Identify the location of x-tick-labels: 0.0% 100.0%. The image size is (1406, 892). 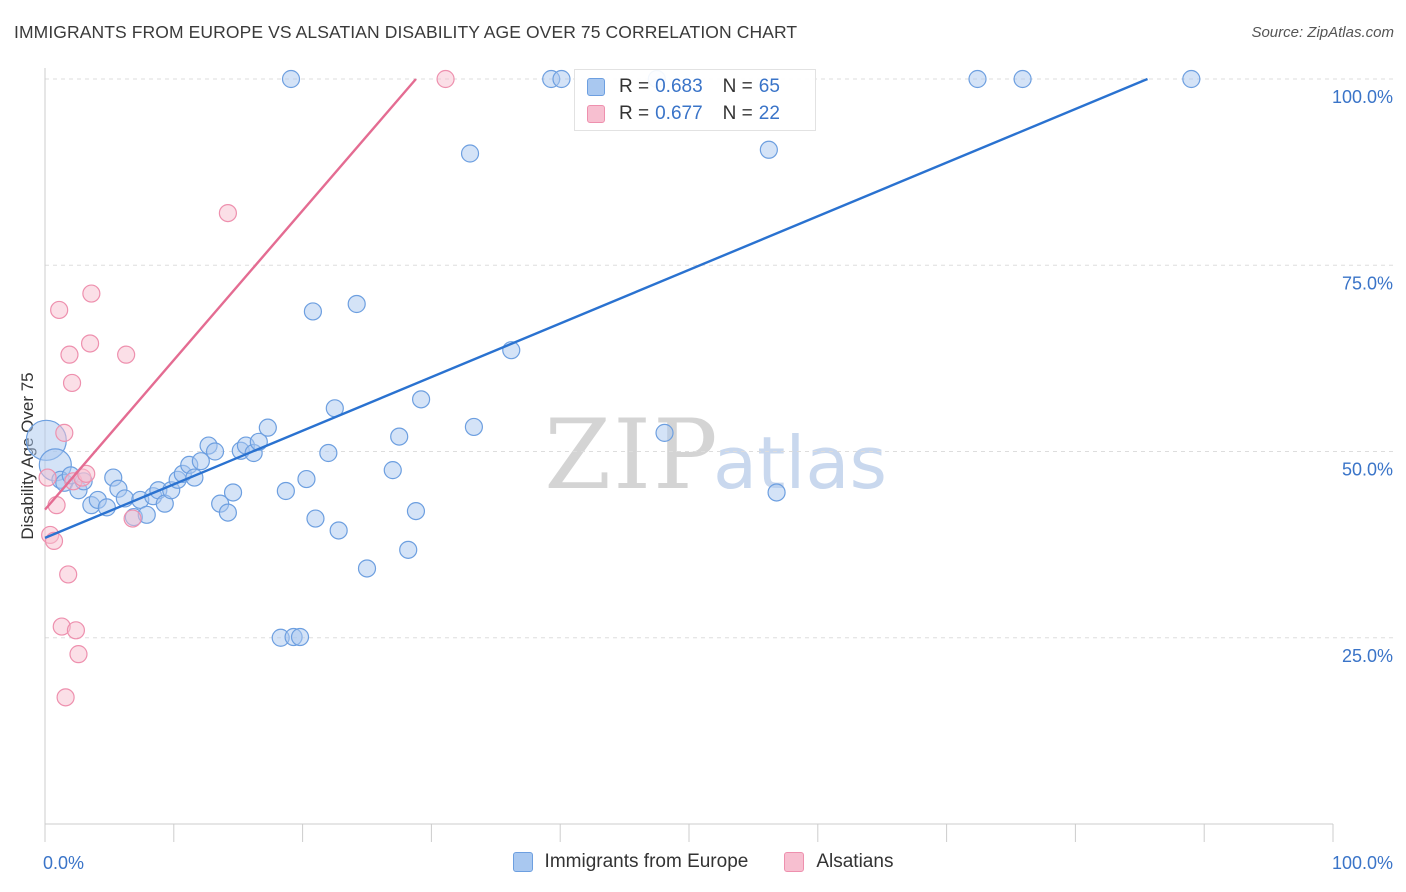
(718, 863).